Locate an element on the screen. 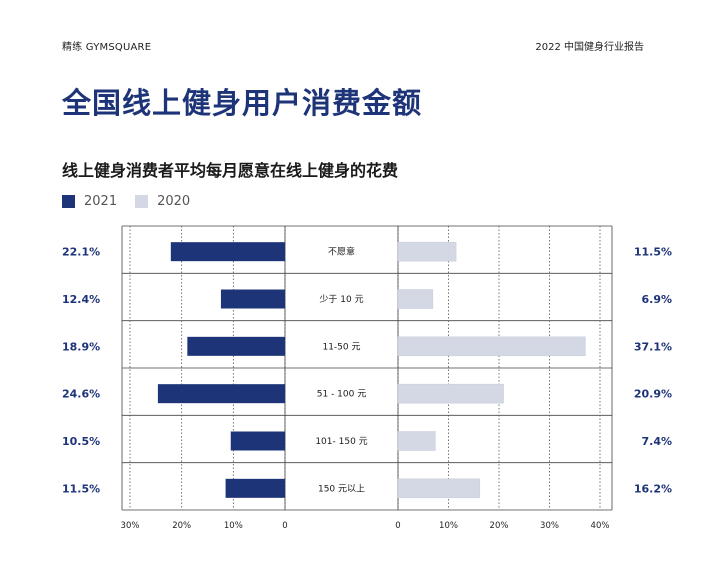 This screenshot has width=722, height=563. data-label-2020: 6.9% is located at coordinates (656, 299).